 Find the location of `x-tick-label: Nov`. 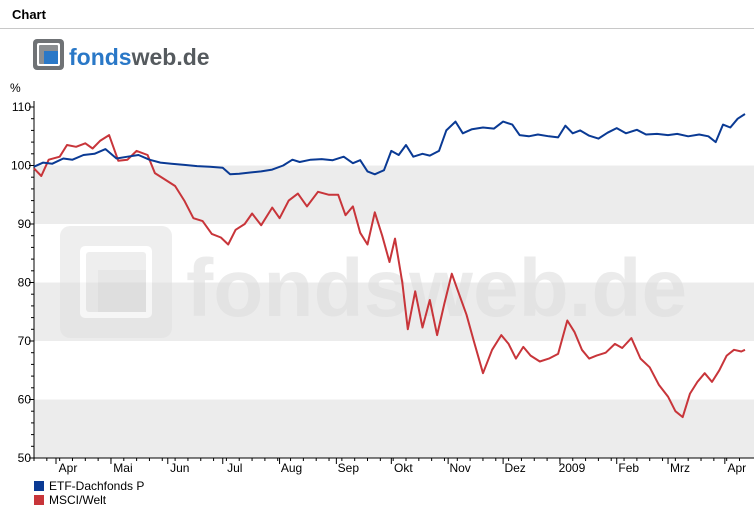

x-tick-label: Nov is located at coordinates (459, 468).